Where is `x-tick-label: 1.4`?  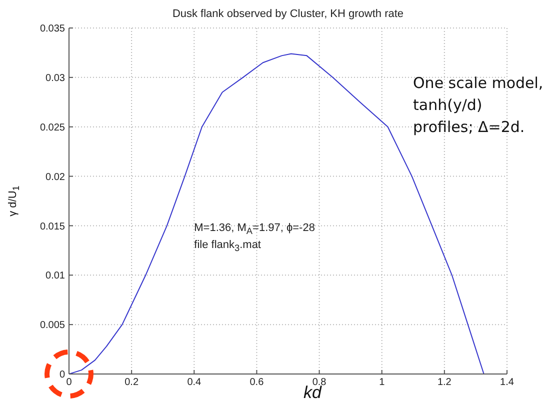
x-tick-label: 1.4 is located at coordinates (507, 382).